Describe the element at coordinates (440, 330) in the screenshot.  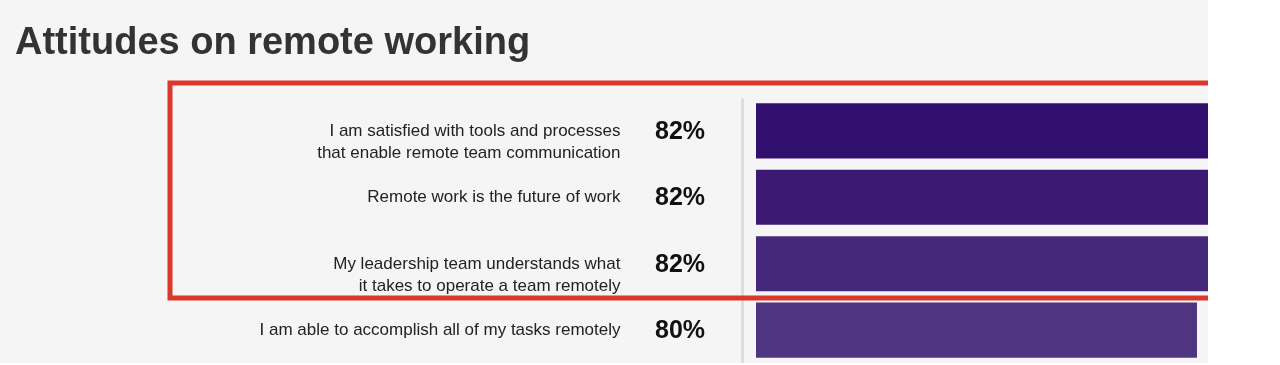
I see `y-tick-label: I am able to accomplish all of my tasks remotely` at that location.